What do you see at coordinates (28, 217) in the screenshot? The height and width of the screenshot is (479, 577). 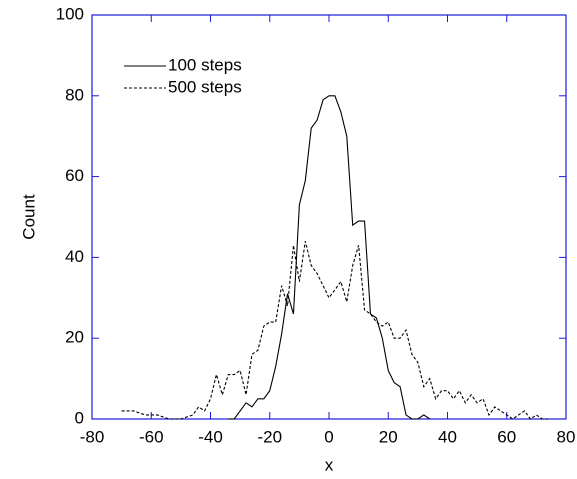 I see `y-axis-label: Count` at bounding box center [28, 217].